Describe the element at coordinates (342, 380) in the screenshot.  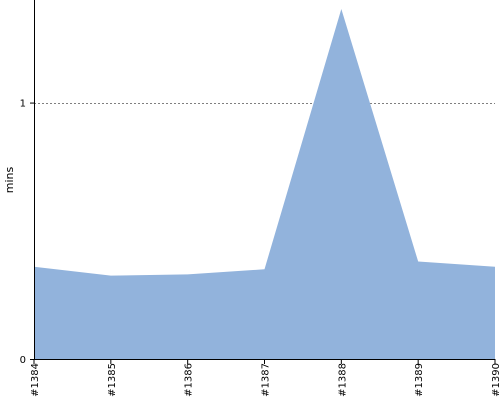
I see `x-tick-label: #1388` at that location.